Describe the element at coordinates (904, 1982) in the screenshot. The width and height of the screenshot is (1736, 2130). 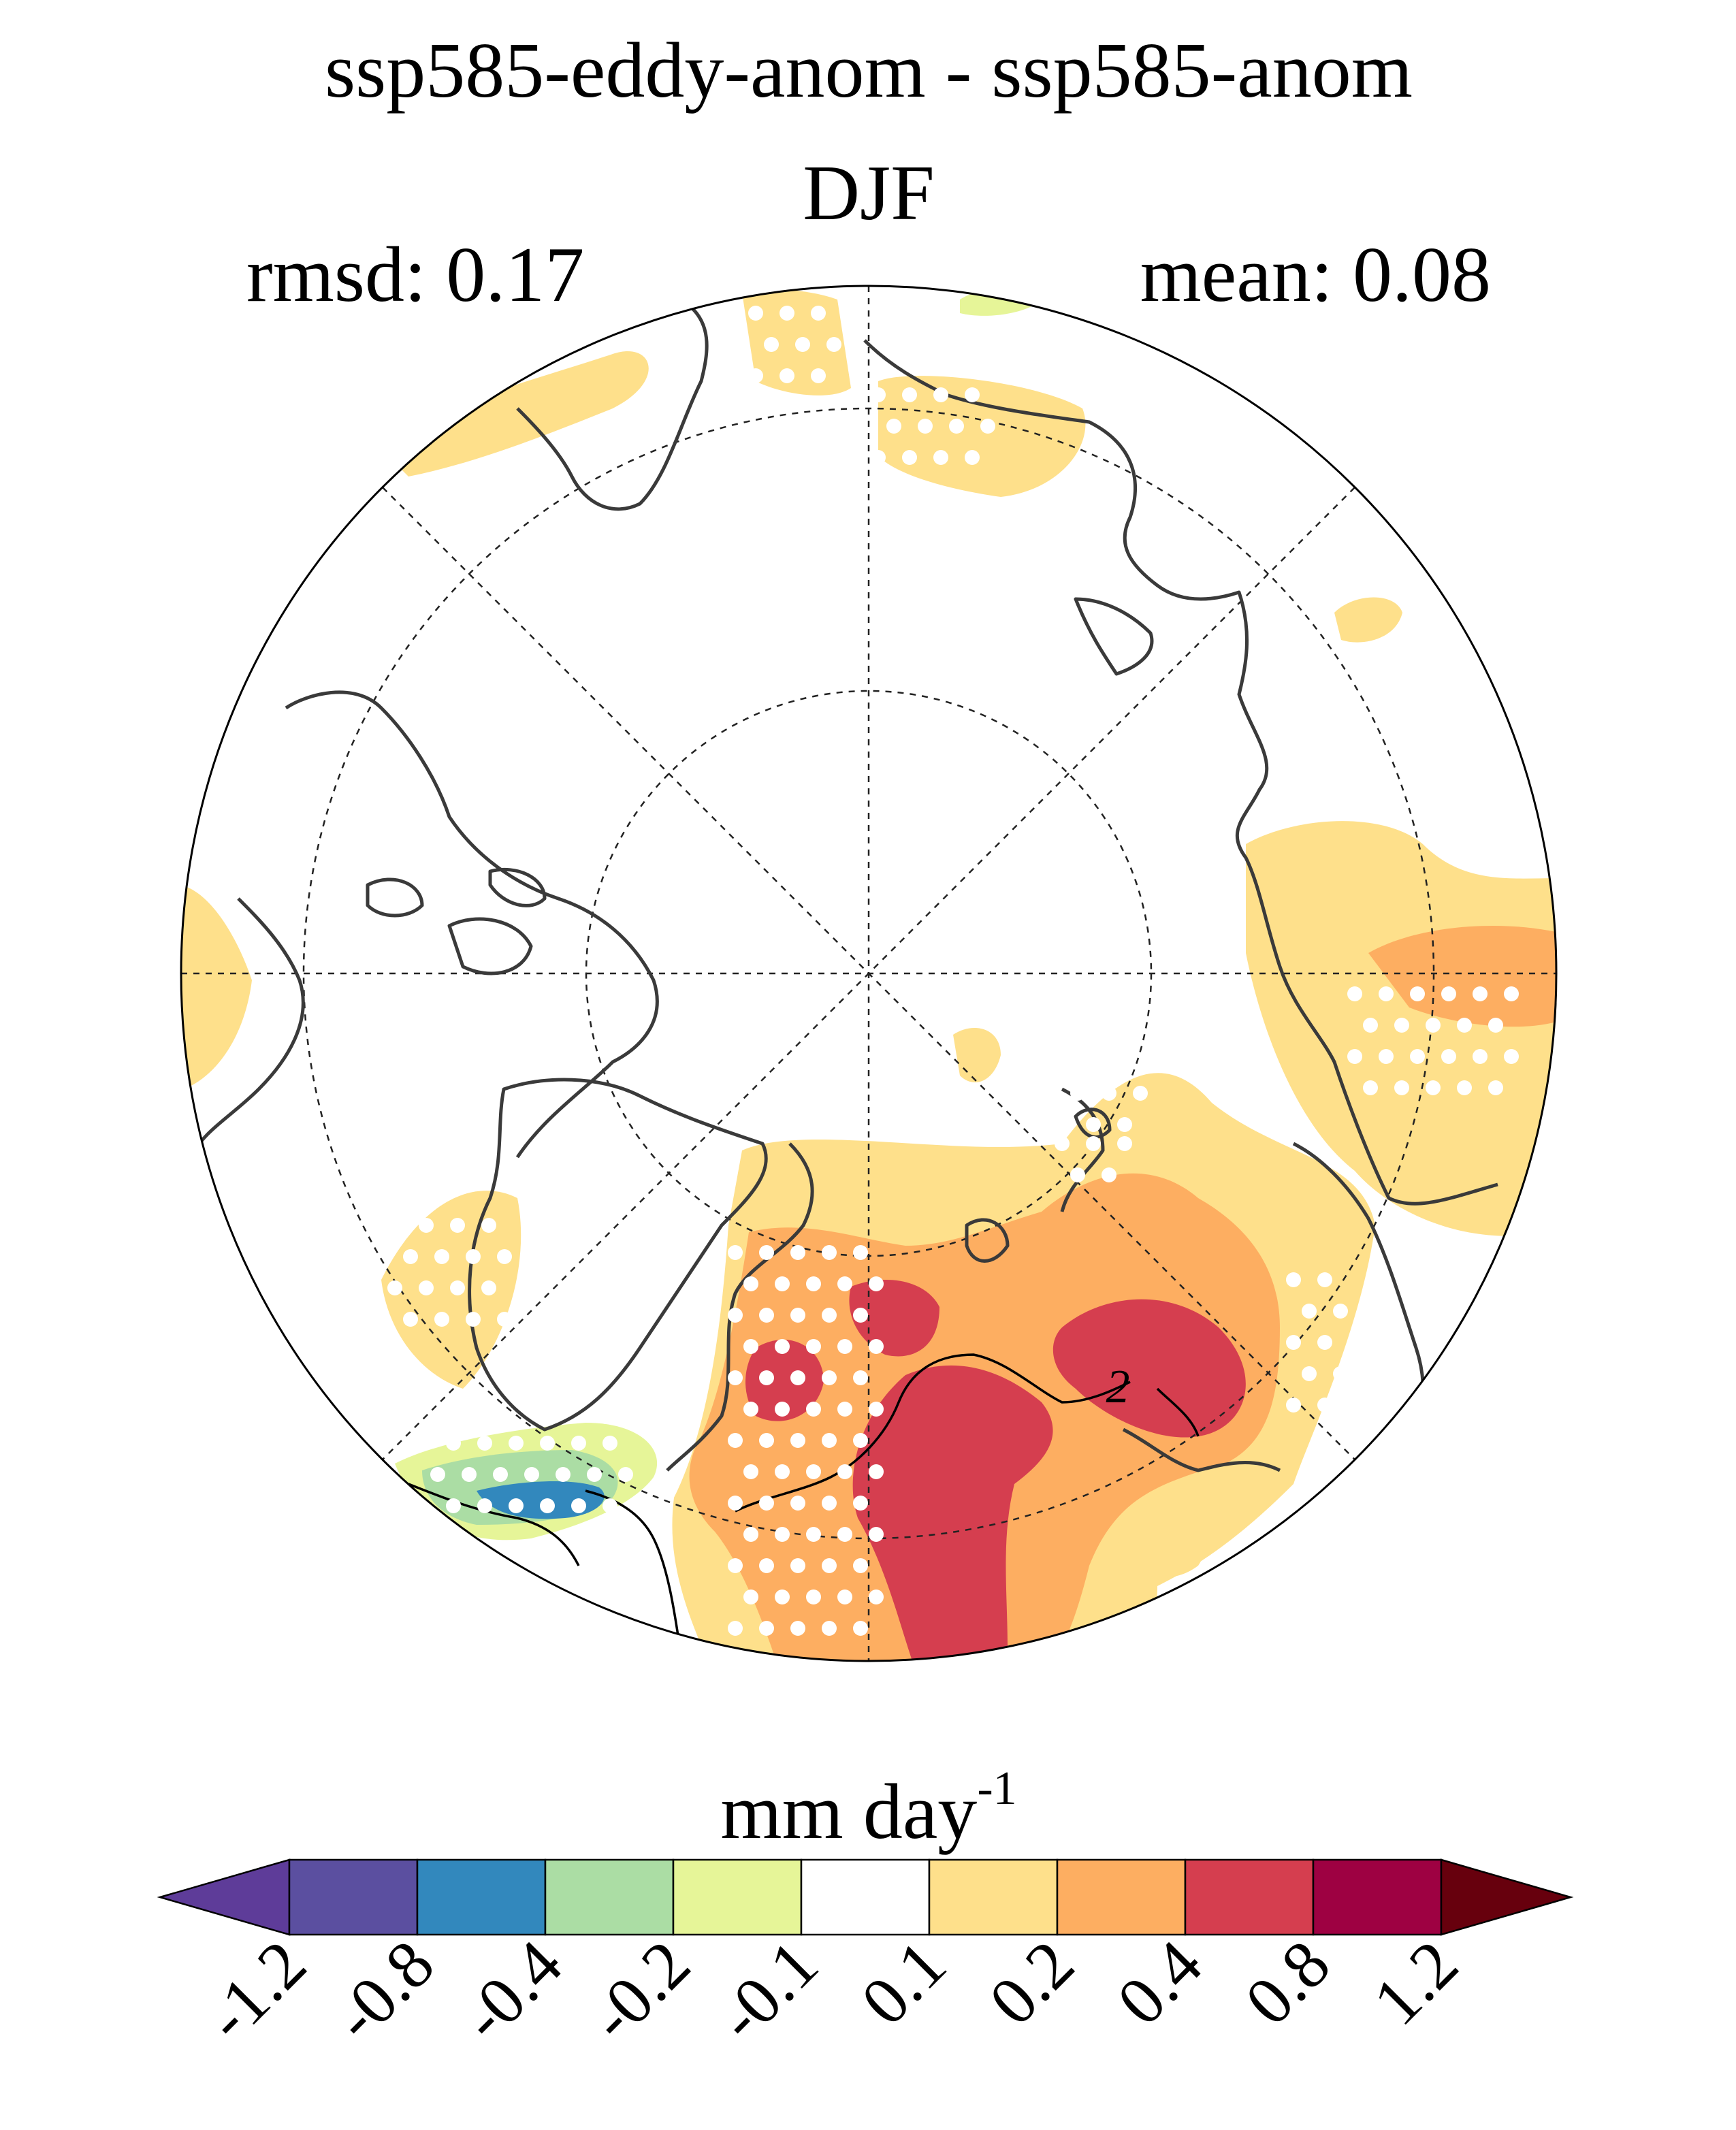
I see `colorbar-tick-label: 0.1` at that location.